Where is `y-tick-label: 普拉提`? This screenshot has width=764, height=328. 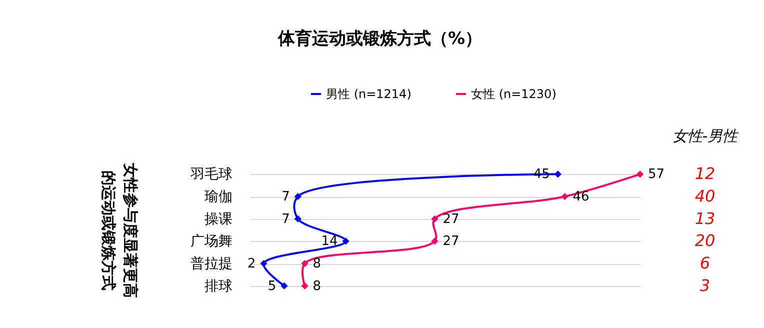 y-tick-label: 普拉提 is located at coordinates (211, 263).